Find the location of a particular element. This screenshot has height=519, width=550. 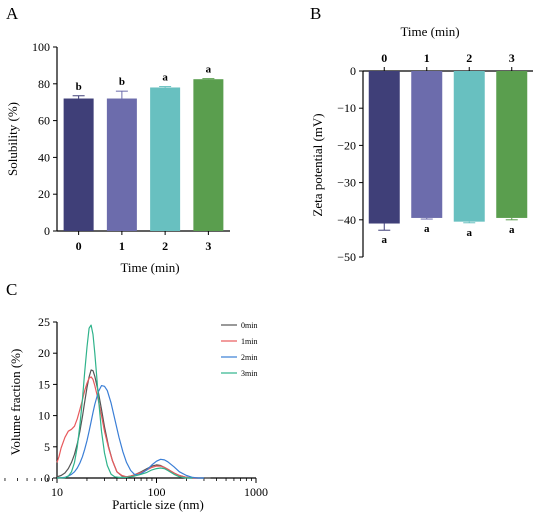

solubility-x-tick-label: 2 is located at coordinates (165, 246).